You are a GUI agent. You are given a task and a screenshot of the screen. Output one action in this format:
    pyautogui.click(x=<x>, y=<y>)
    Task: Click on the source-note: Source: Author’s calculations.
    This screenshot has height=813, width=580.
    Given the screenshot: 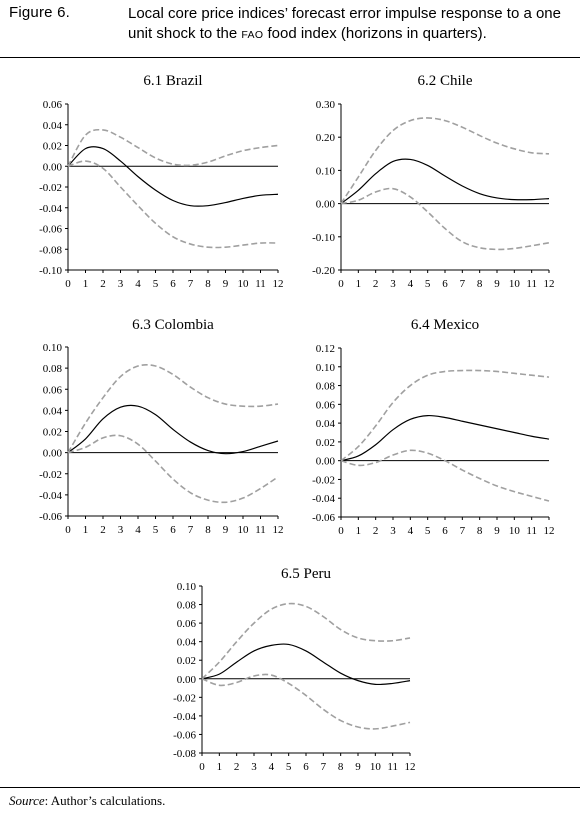 What is the action you would take?
    pyautogui.click(x=87, y=801)
    